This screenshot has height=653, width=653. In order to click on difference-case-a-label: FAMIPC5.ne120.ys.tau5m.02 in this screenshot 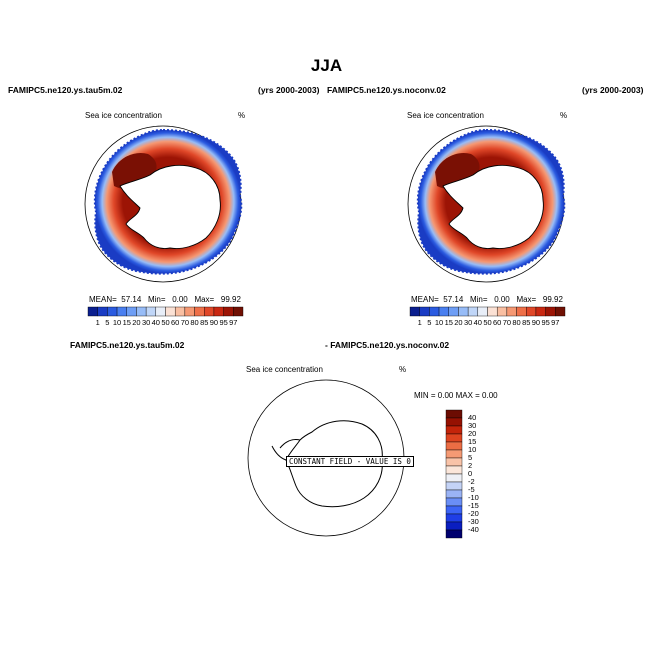, I will do `click(127, 345)`.